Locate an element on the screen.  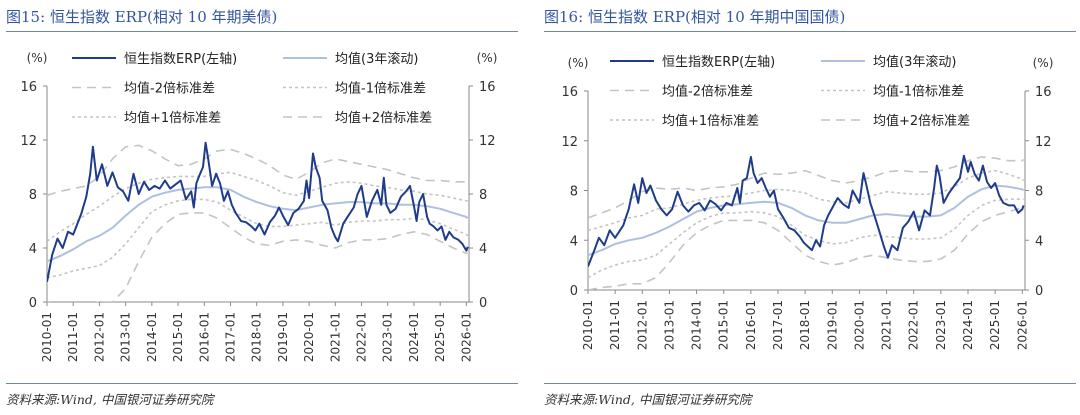
figure-15-title: 图15: 恒生指数 ERP(相对 10 年期美债) is located at coordinates (141, 16).